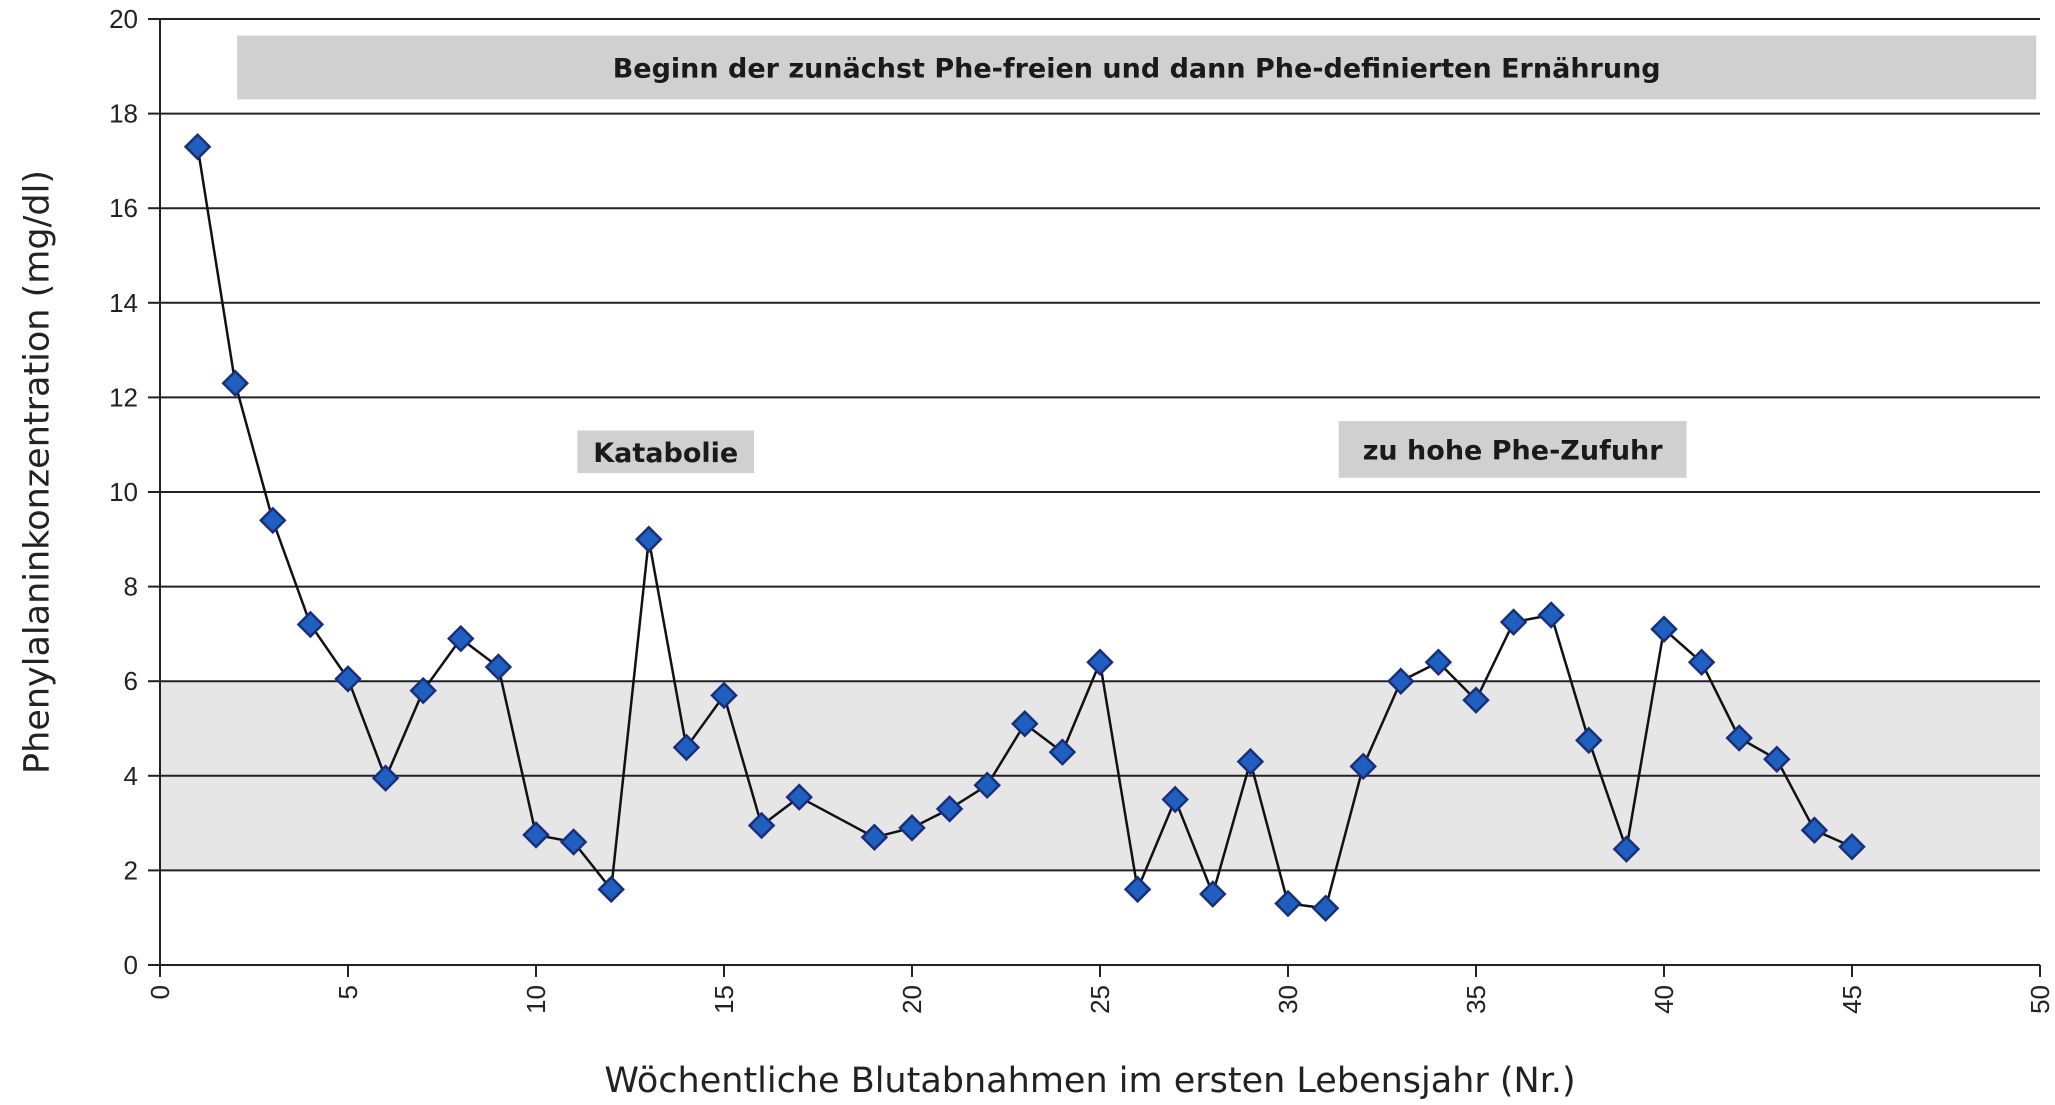 The image size is (2055, 1105). Describe the element at coordinates (2040, 999) in the screenshot. I see `x-tick-label: 50` at that location.